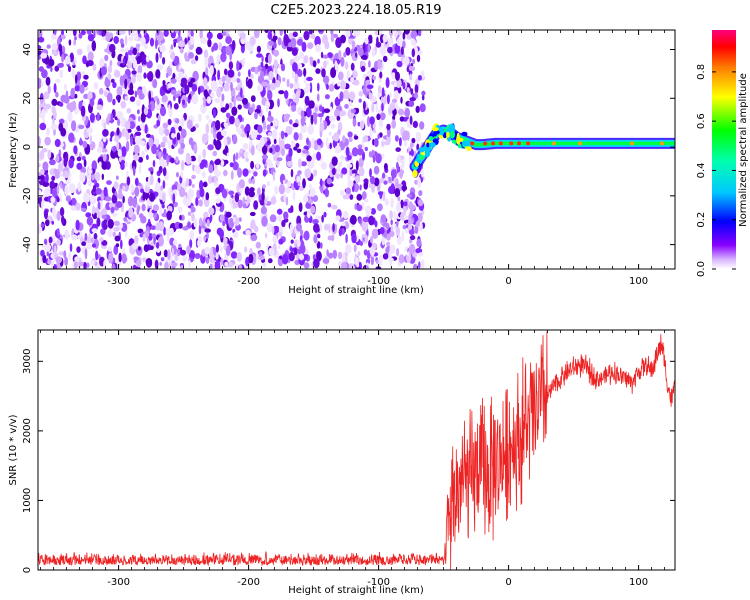 The height and width of the screenshot is (600, 750). What do you see at coordinates (716, 170) in the screenshot?
I see `colorbar-ticks: 0.0 0.2 0.4 0.6 0.8` at bounding box center [716, 170].